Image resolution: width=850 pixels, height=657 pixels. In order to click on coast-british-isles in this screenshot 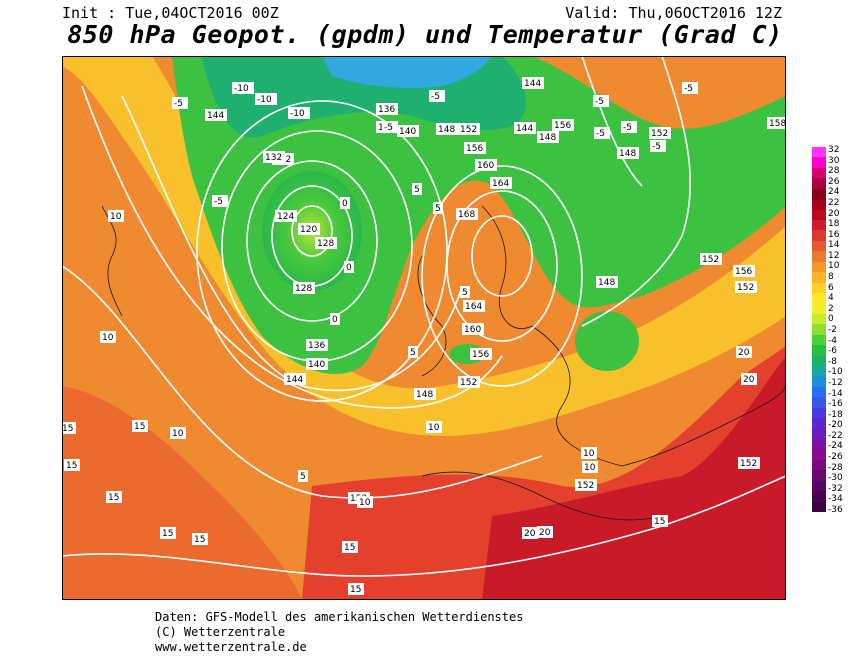, I will do `click(432, 316)`.